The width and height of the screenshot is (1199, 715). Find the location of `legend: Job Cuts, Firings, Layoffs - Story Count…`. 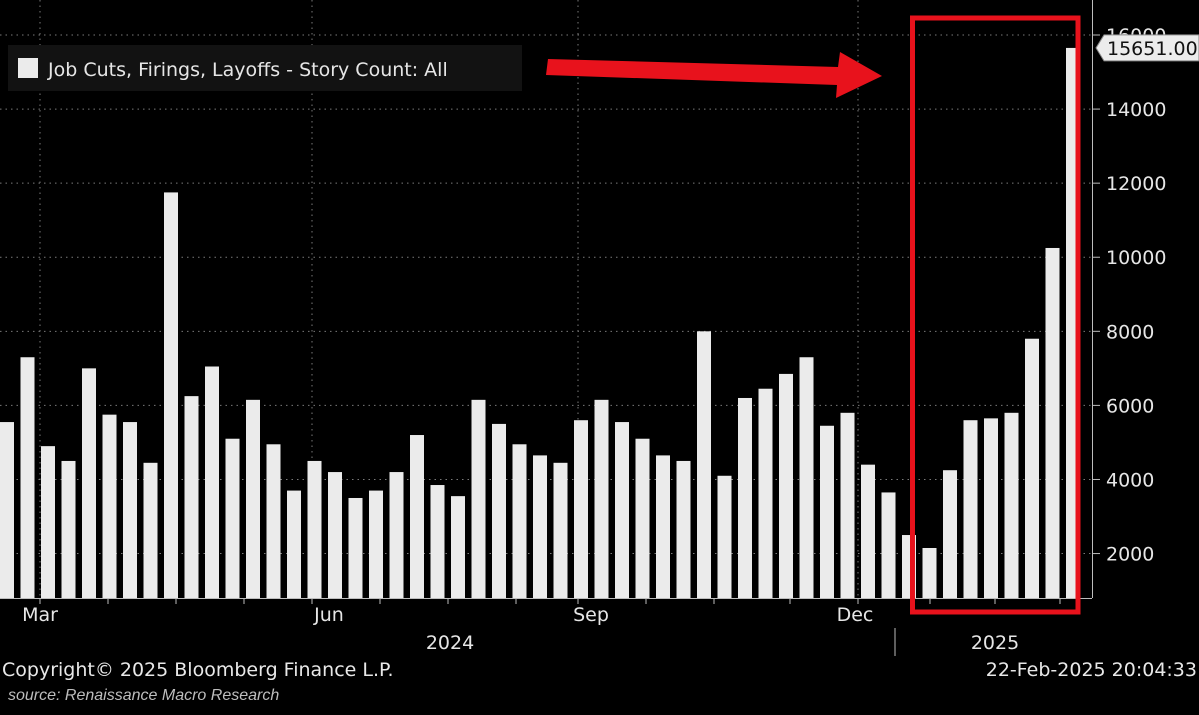

legend: Job Cuts, Firings, Layoffs - Story Count… is located at coordinates (265, 68).